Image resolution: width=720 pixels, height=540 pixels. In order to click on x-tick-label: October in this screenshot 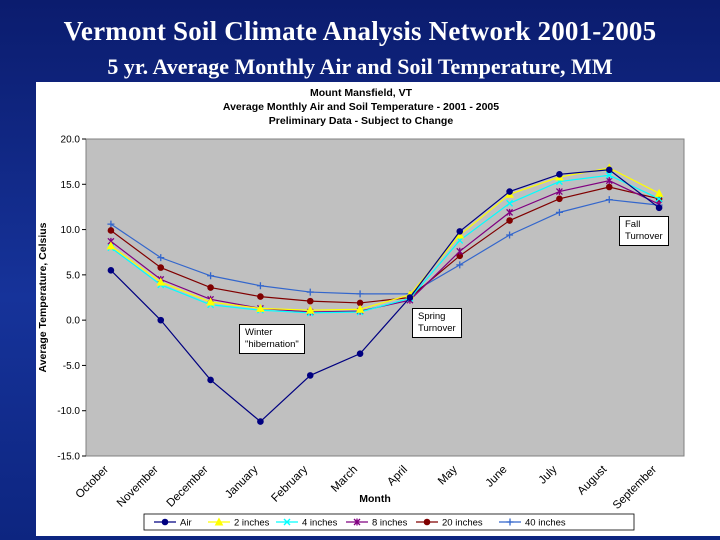, I will do `click(93, 483)`.